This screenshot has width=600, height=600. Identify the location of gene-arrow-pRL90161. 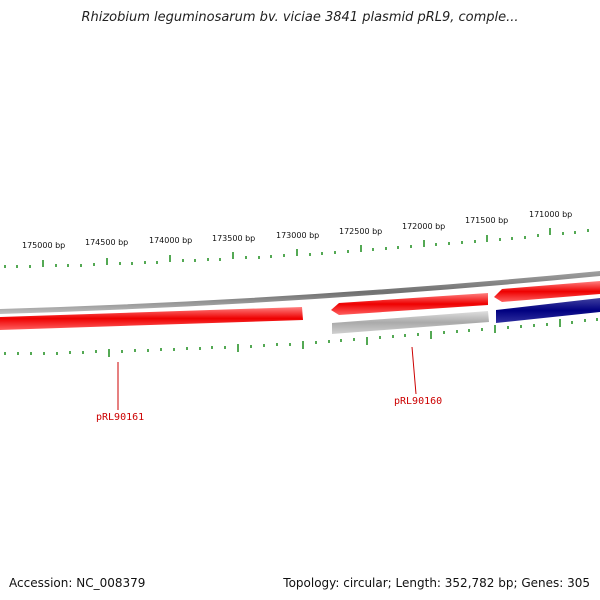
(151, 318).